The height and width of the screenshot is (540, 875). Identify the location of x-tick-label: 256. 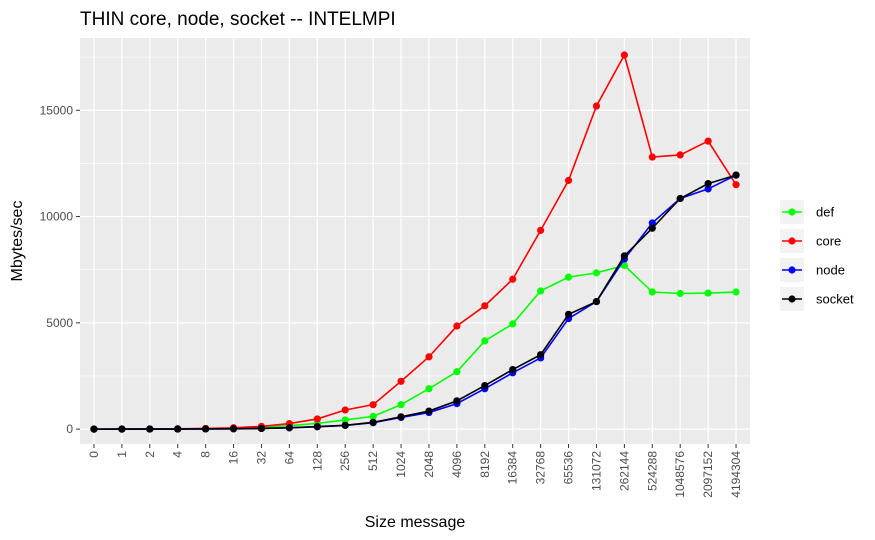
(345, 461).